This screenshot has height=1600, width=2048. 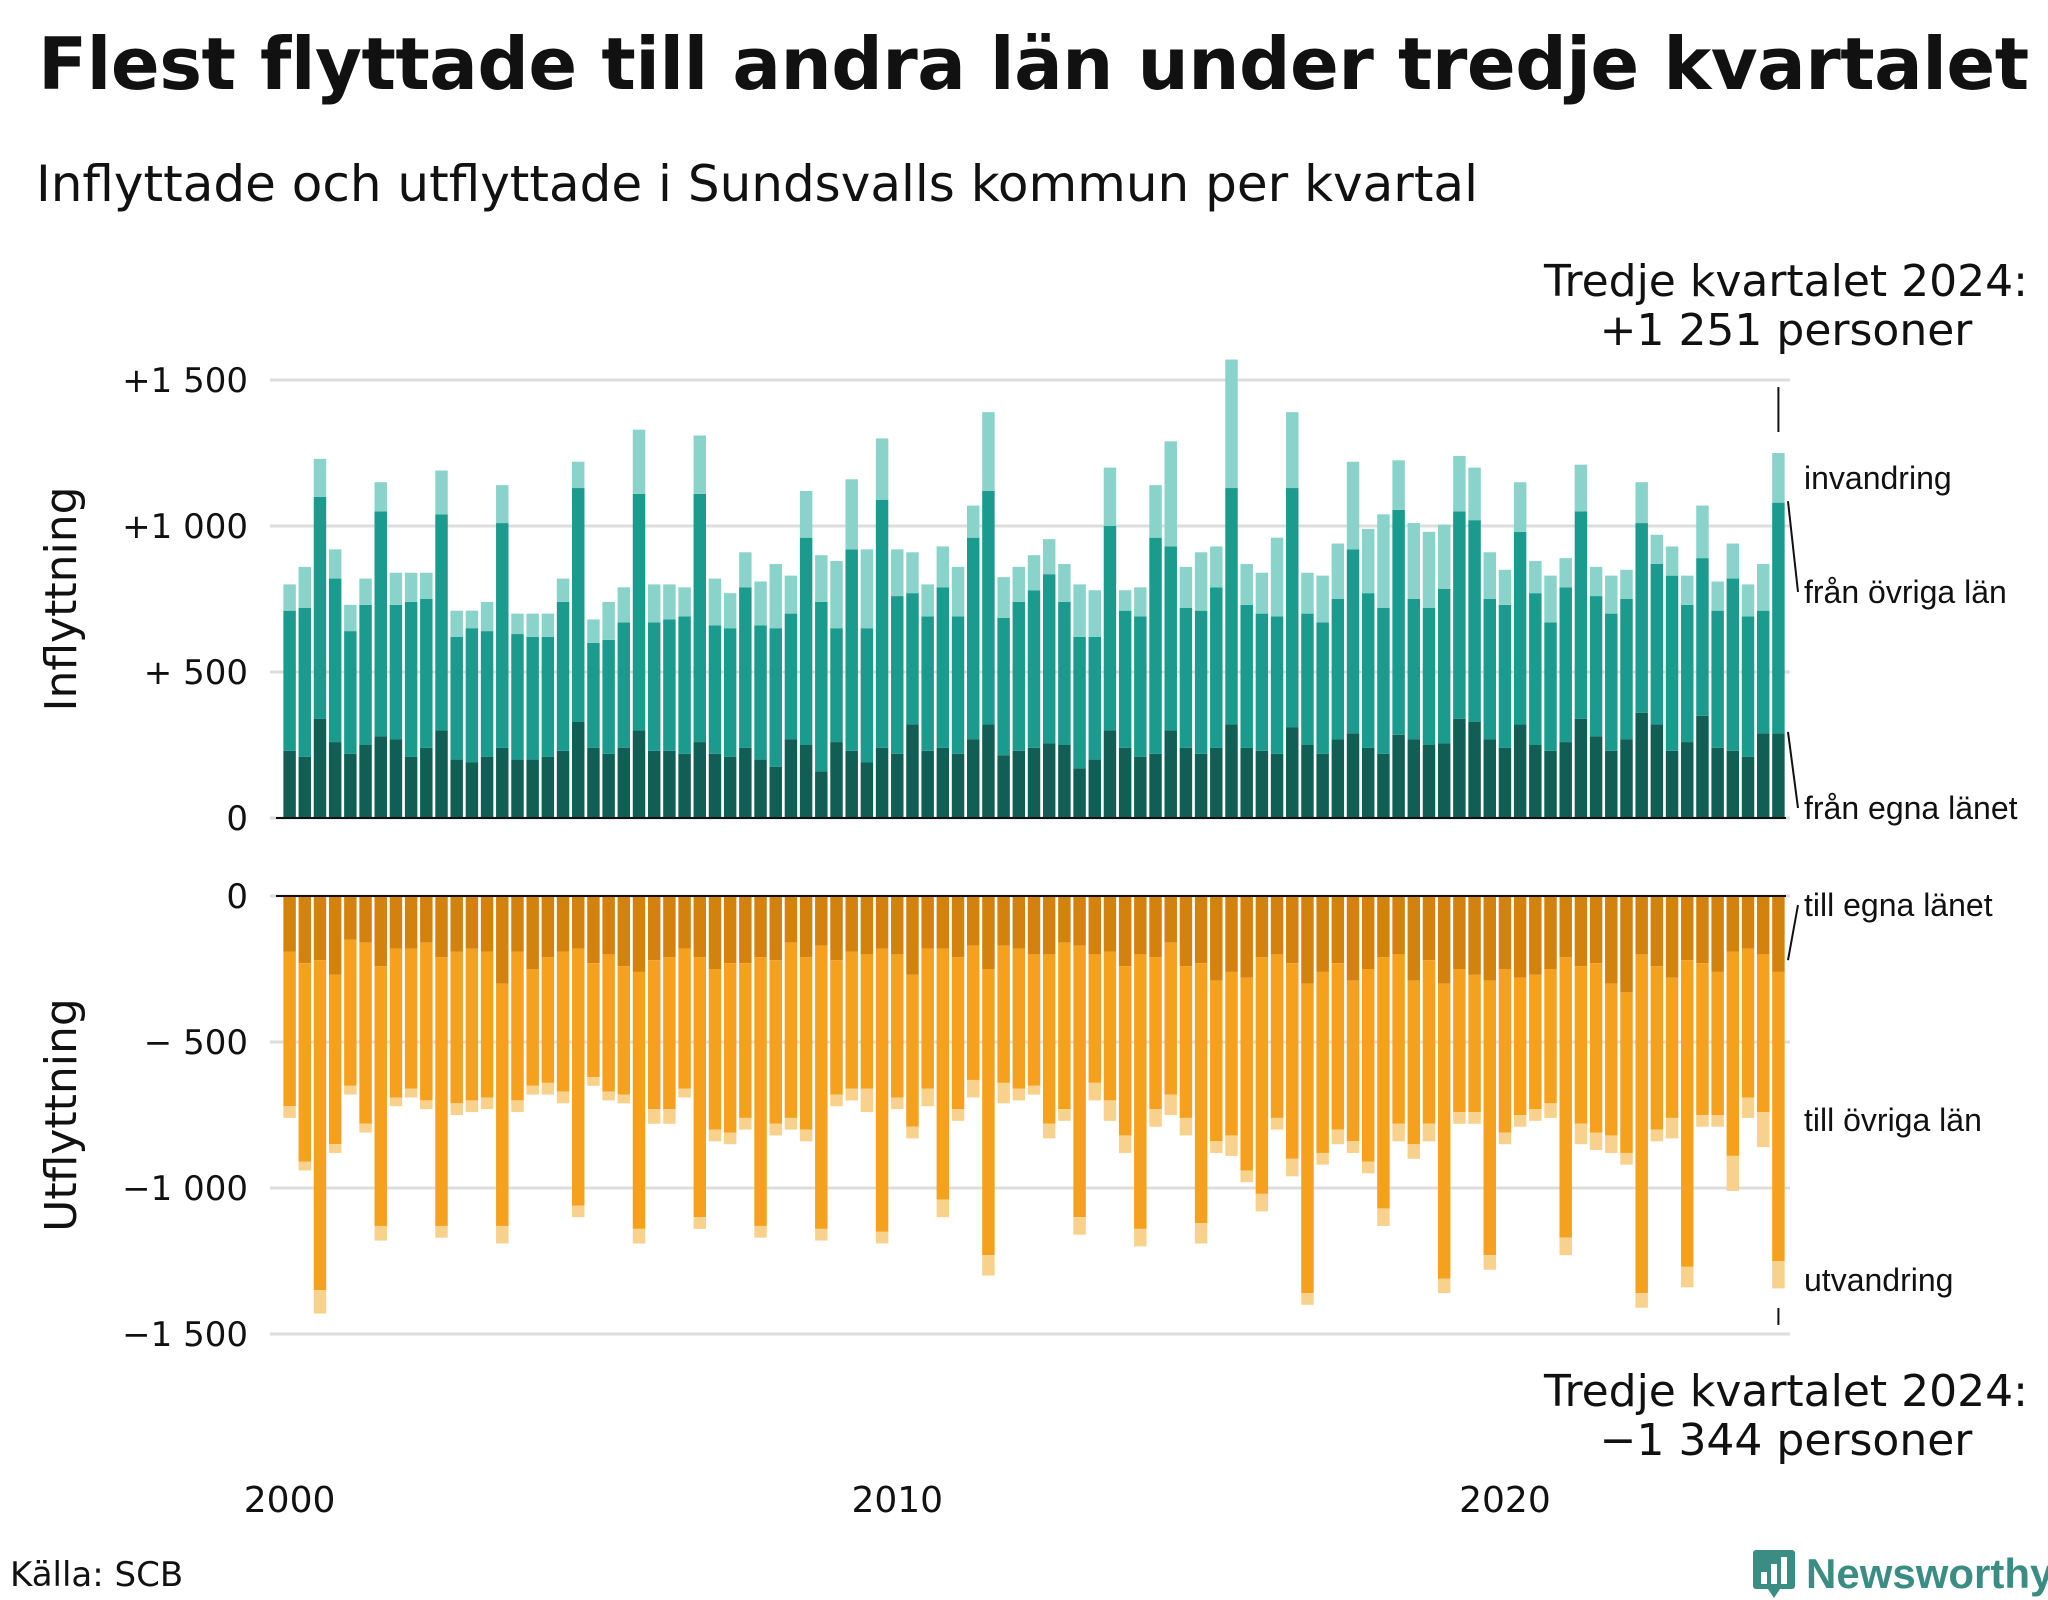 What do you see at coordinates (1787, 330) in the screenshot?
I see `annotation-top-line2: +1 251 personer` at bounding box center [1787, 330].